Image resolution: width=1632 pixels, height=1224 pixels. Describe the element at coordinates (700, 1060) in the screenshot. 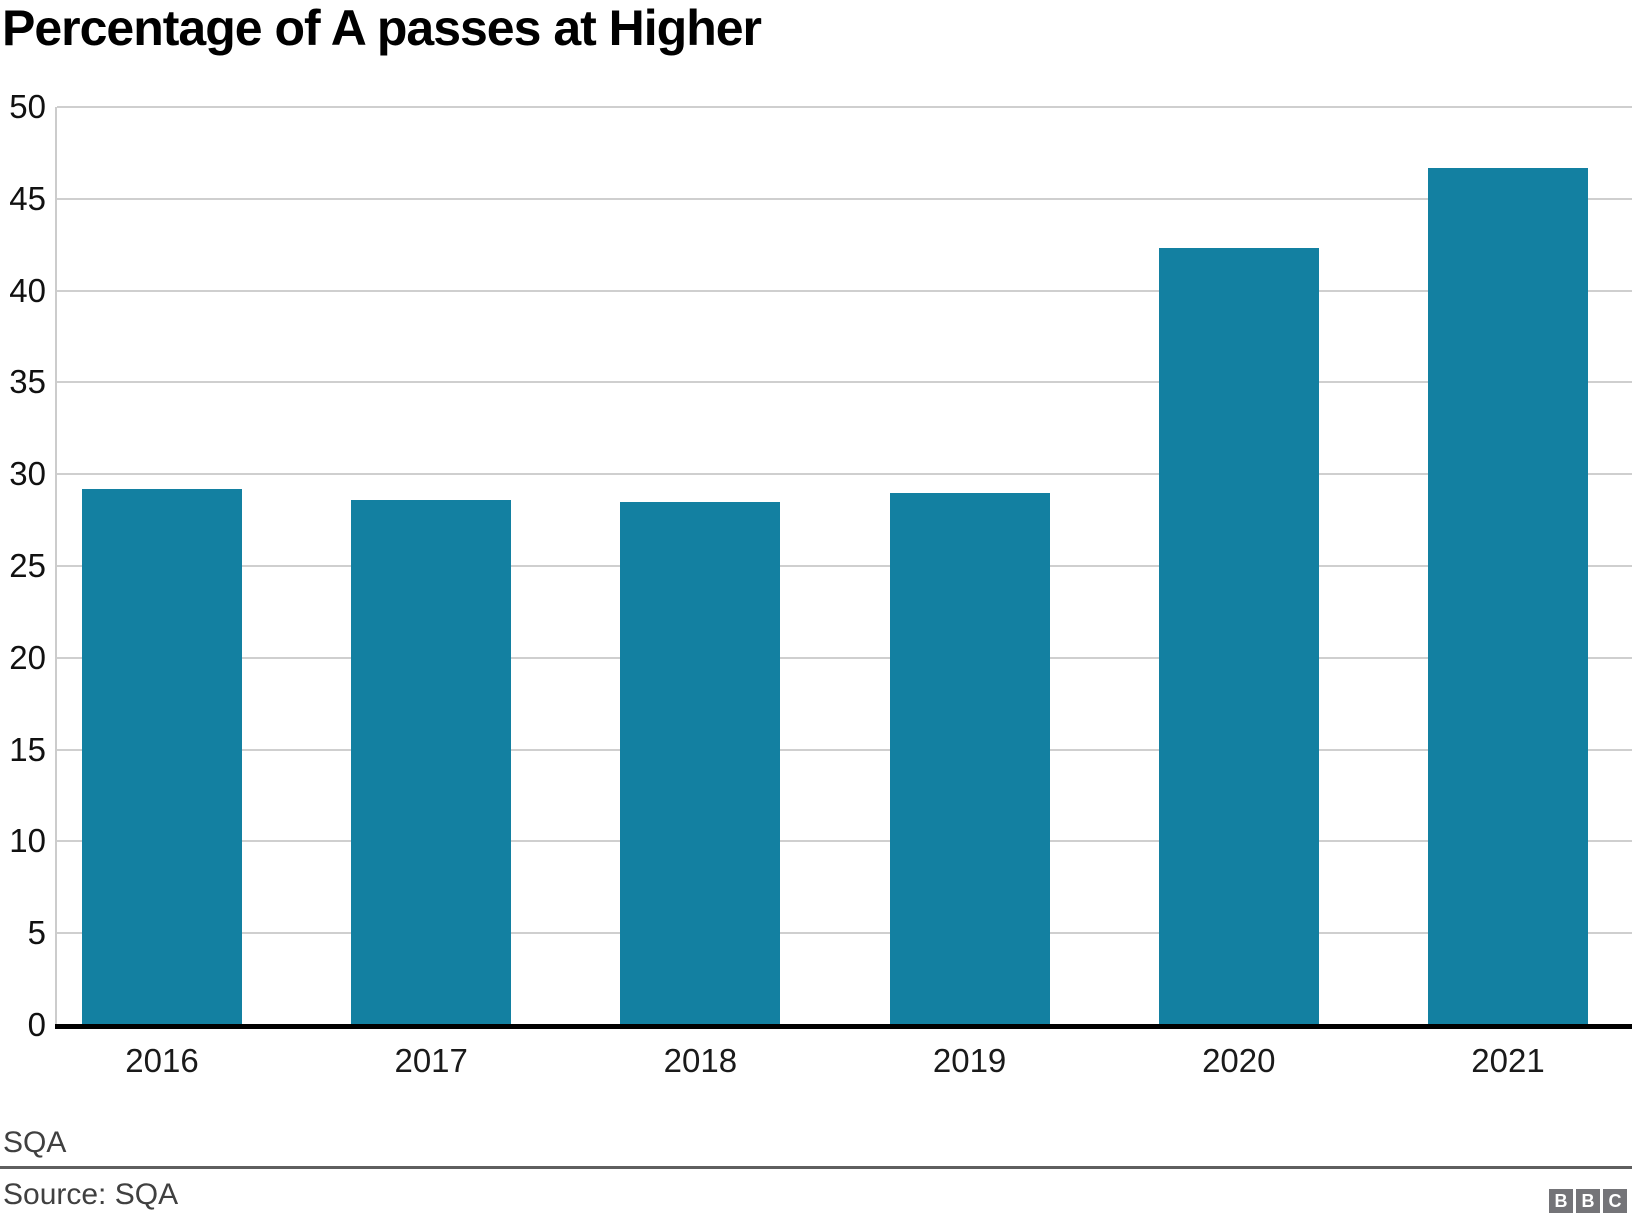

I see `x-axis-label-2018: 2018` at that location.